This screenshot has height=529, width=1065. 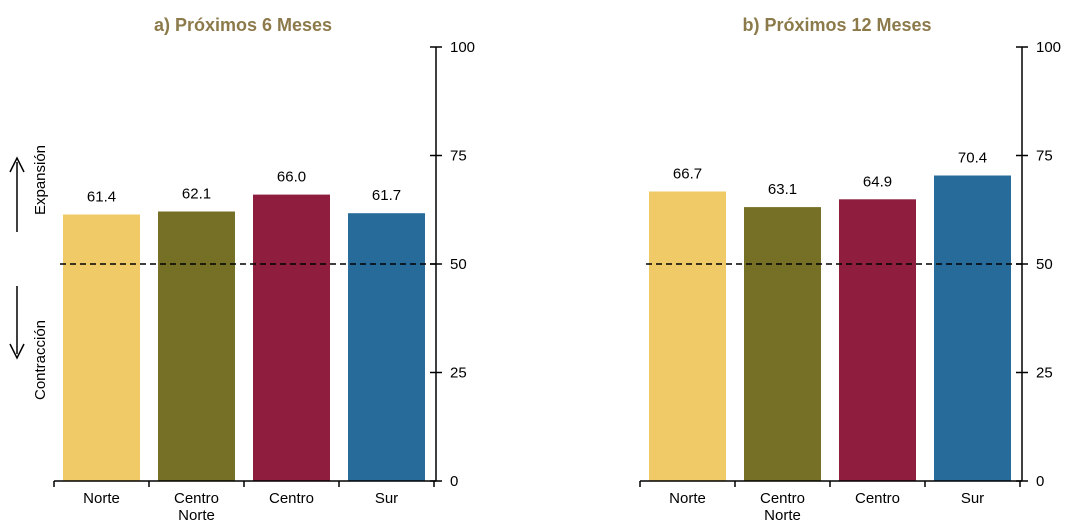 What do you see at coordinates (972, 158) in the screenshot?
I see `data-label: 70.4` at bounding box center [972, 158].